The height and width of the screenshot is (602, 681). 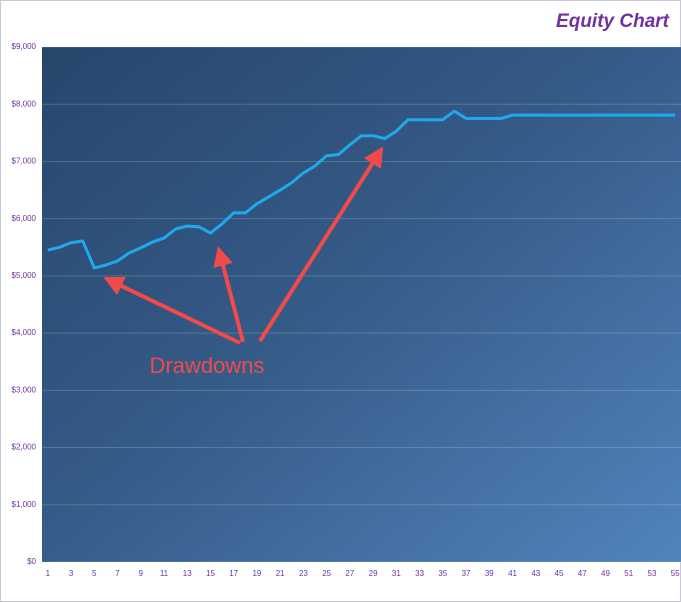 What do you see at coordinates (31, 561) in the screenshot?
I see `y-tick-label: $0` at bounding box center [31, 561].